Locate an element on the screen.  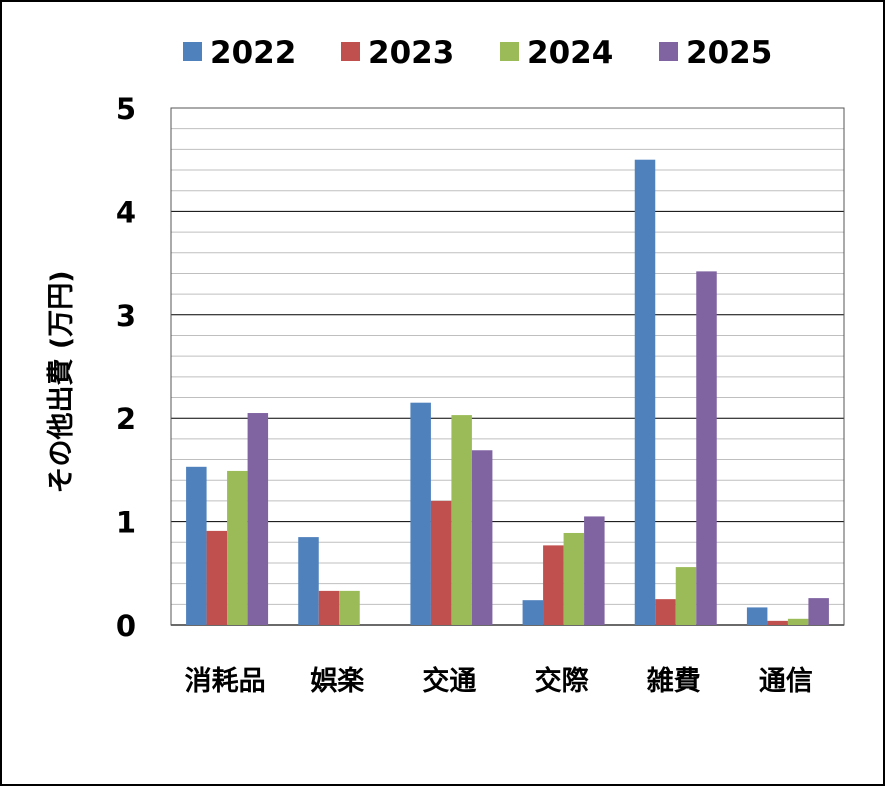
x-tick-label: 娯楽 is located at coordinates (337, 681).